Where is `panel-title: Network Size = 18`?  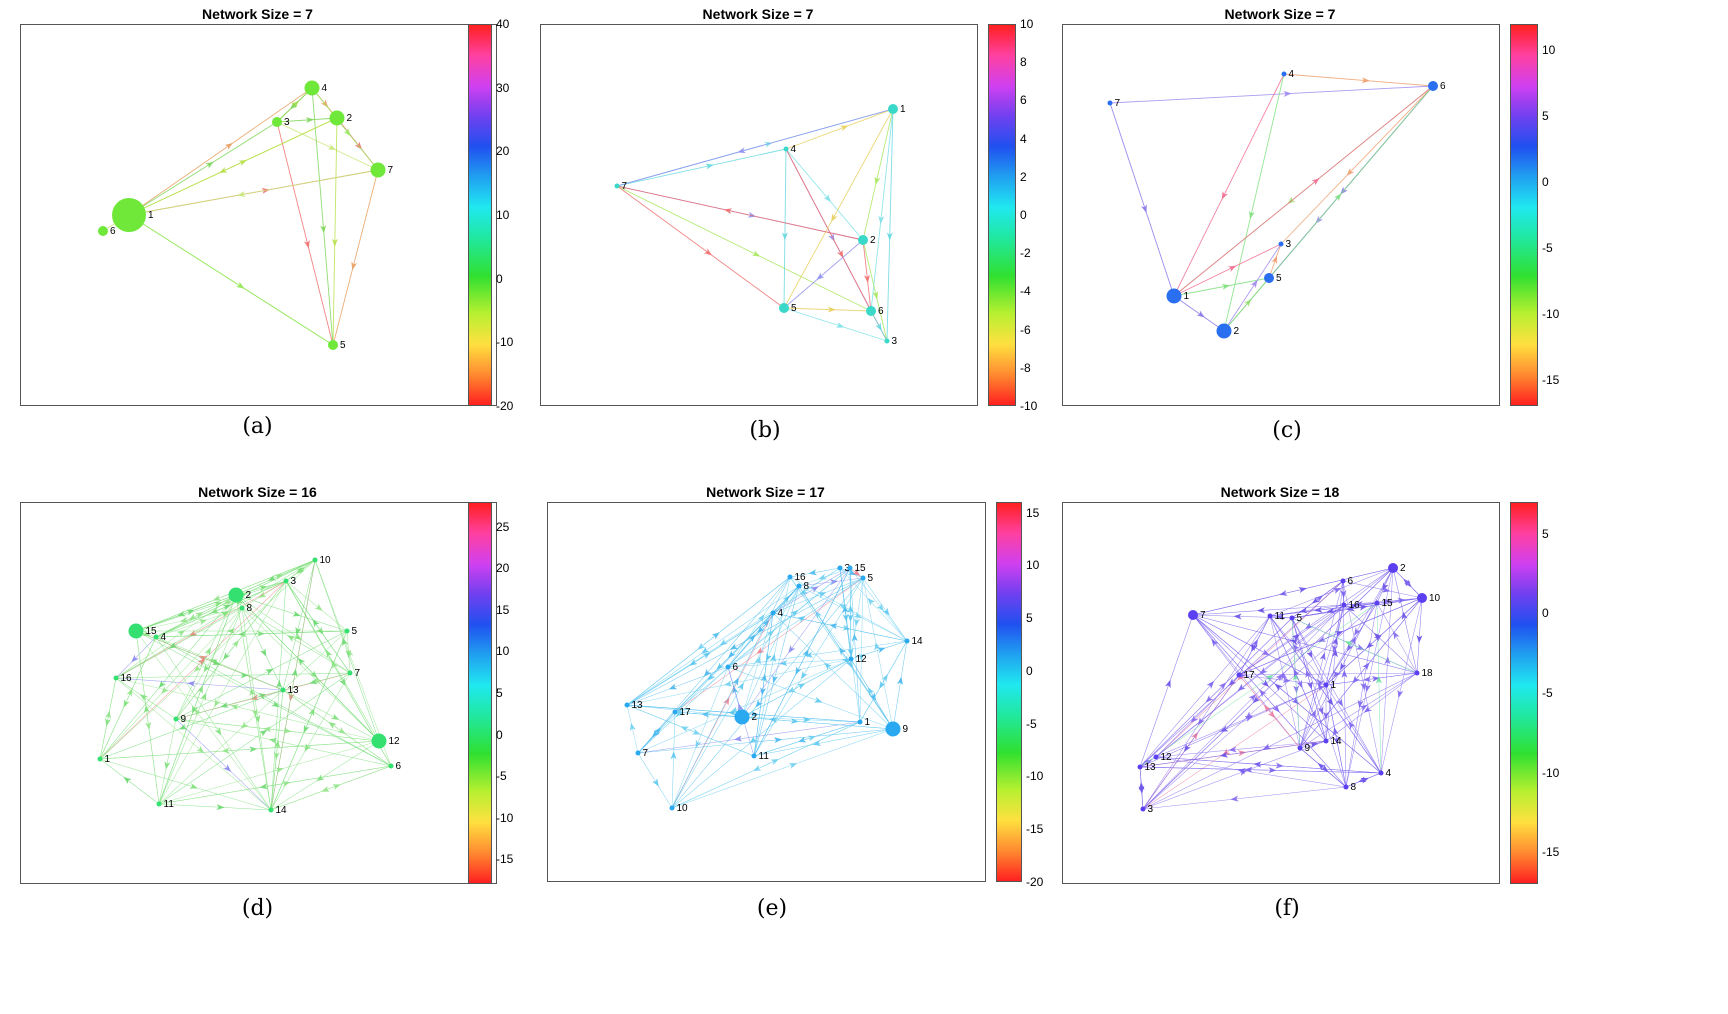 panel-title: Network Size = 18 is located at coordinates (1280, 492).